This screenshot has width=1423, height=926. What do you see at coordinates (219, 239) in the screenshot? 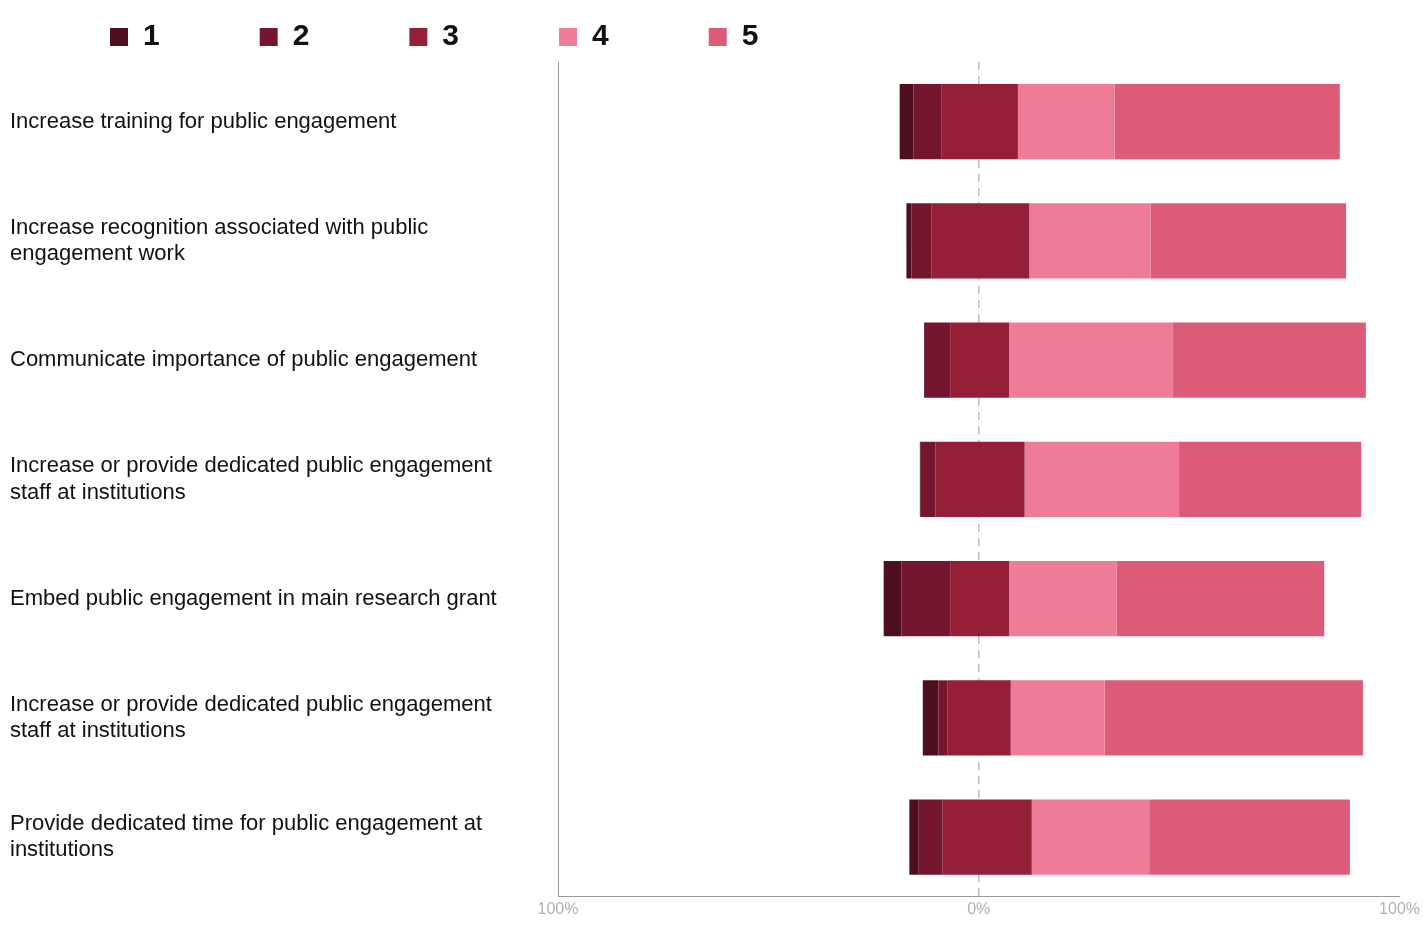
I see `y-tick-label: Increase recognition associated with public engagement work` at bounding box center [219, 239].